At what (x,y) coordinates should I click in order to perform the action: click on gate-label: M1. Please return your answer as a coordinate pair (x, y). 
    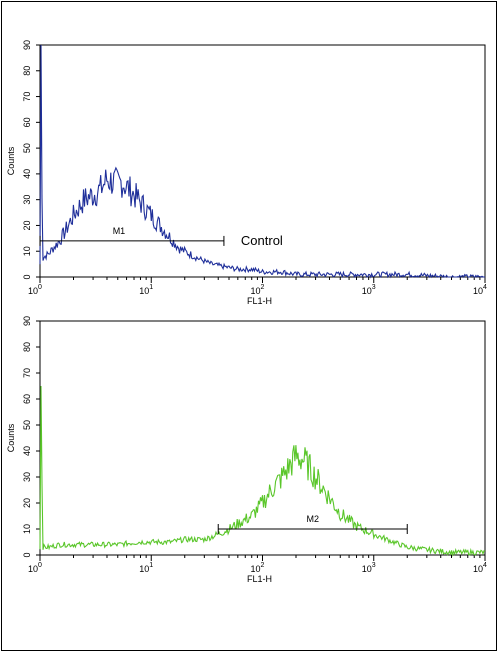
    Looking at the image, I should click on (119, 231).